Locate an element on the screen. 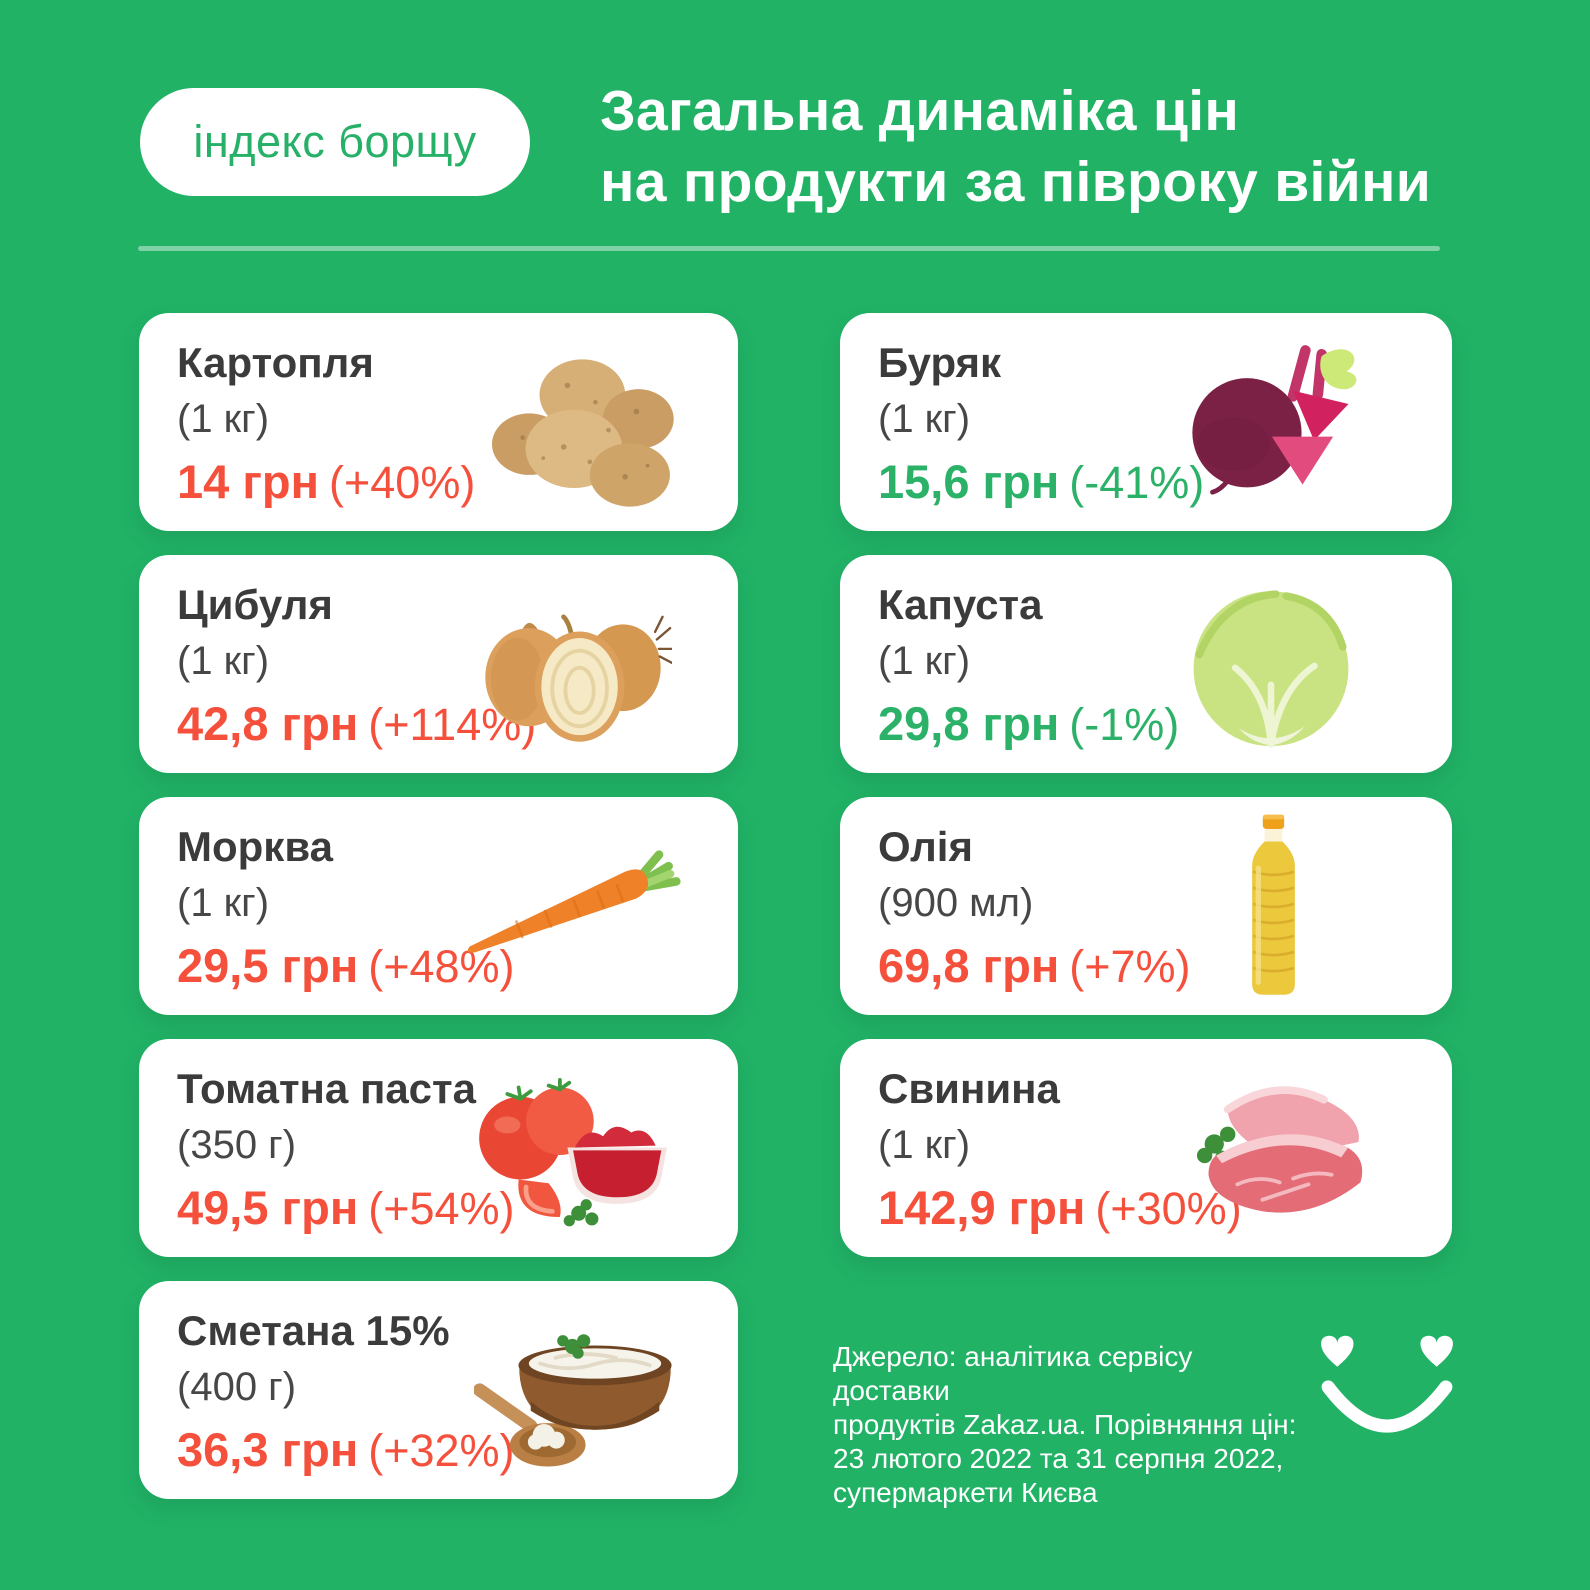 This screenshot has width=1590, height=1590. sour-cream-image is located at coordinates (573, 1400).